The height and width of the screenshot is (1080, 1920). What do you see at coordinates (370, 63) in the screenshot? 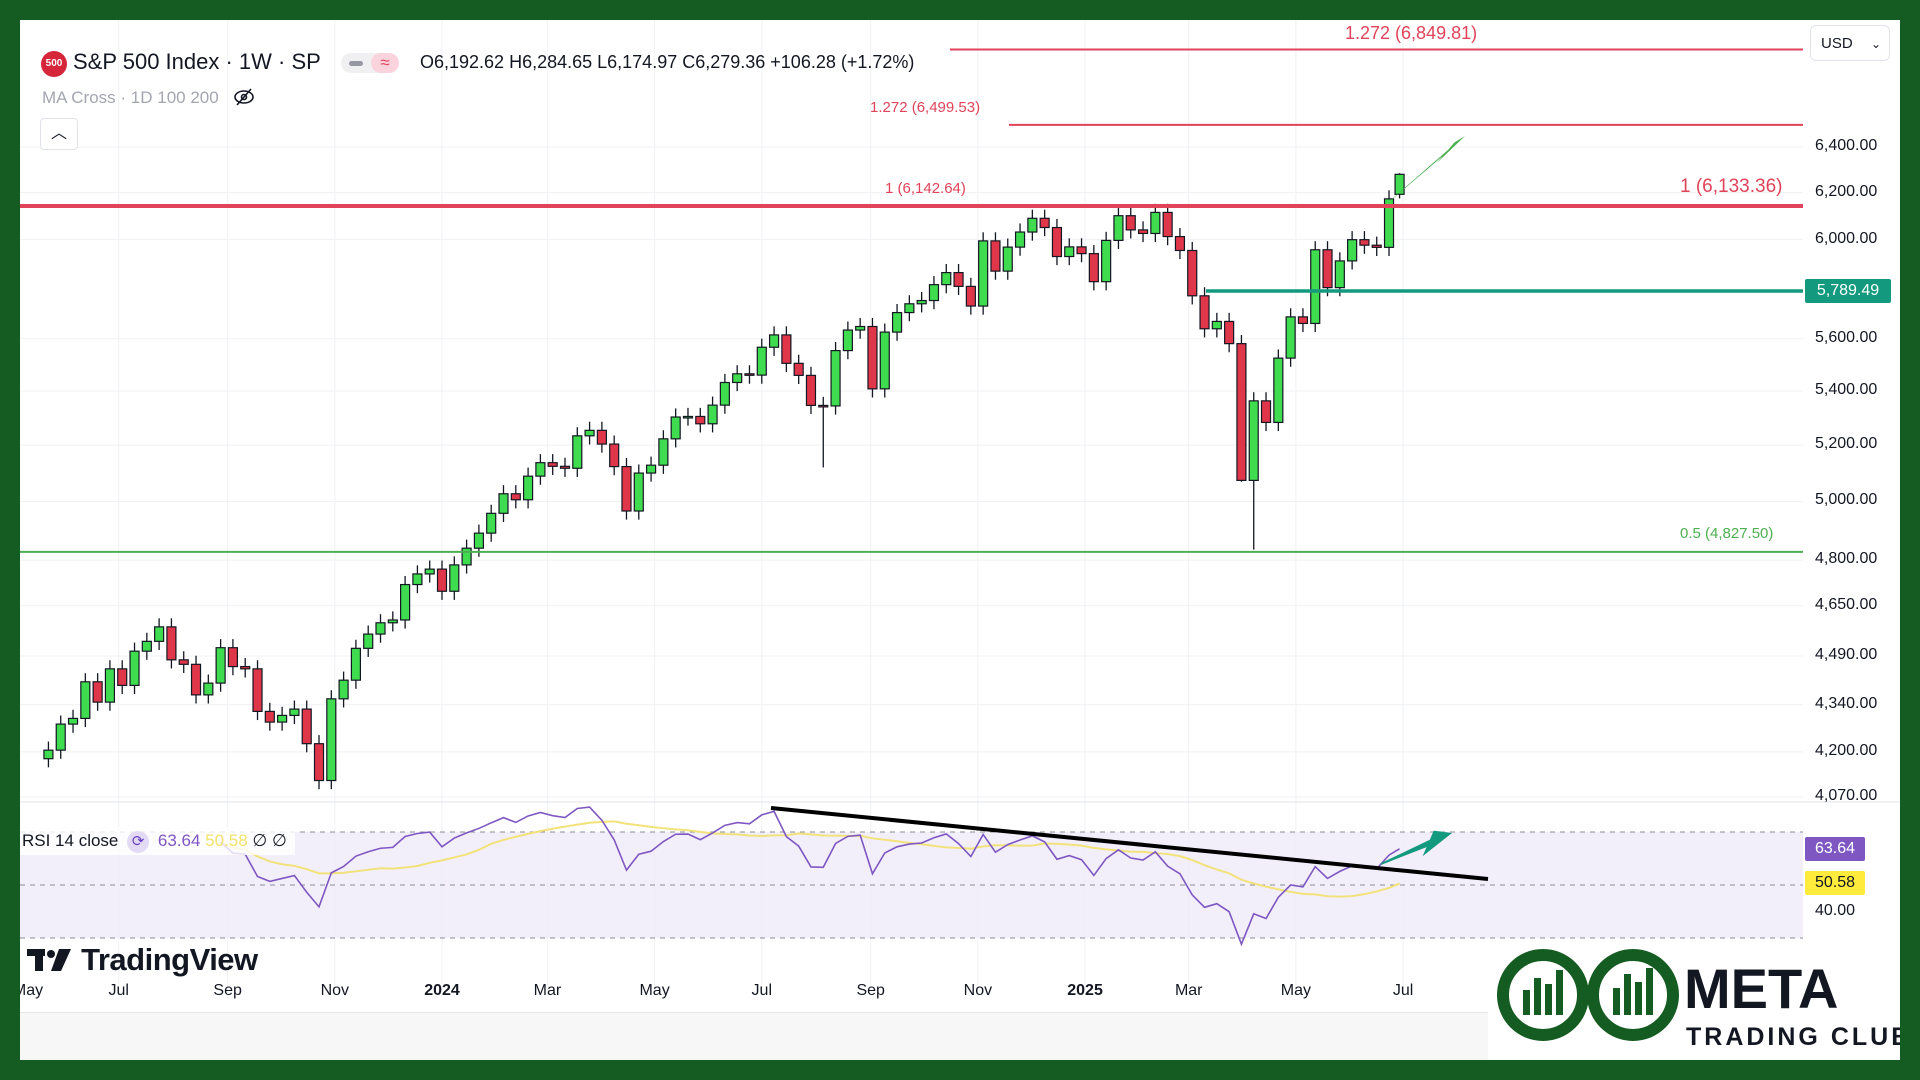
I see `chart-style-pill: ≈` at bounding box center [370, 63].